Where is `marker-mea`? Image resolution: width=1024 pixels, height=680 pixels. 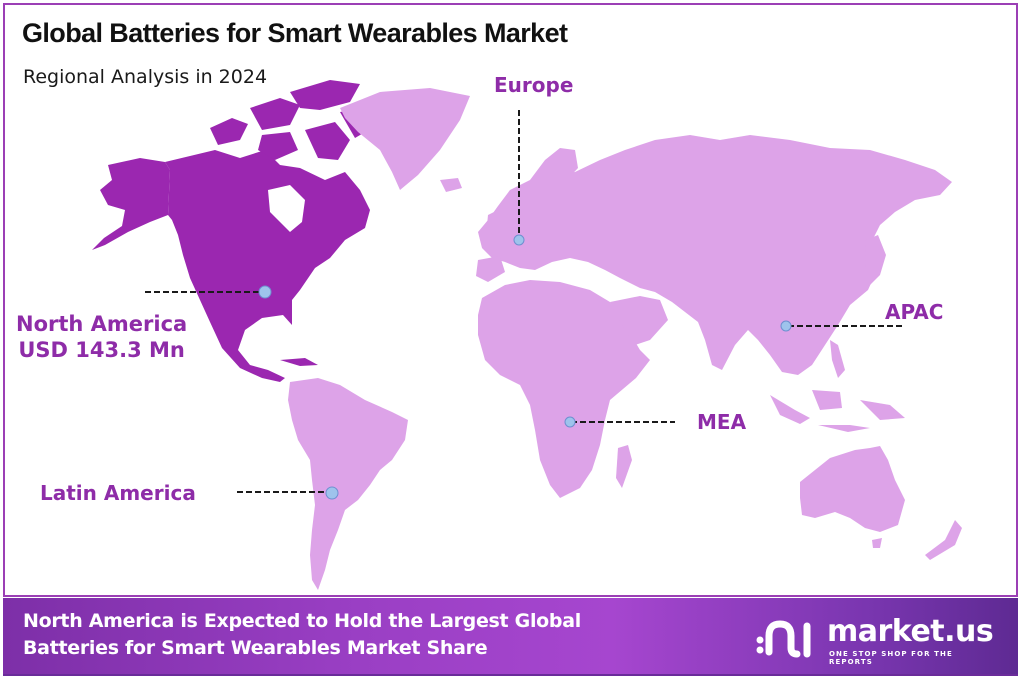 marker-mea is located at coordinates (570, 422).